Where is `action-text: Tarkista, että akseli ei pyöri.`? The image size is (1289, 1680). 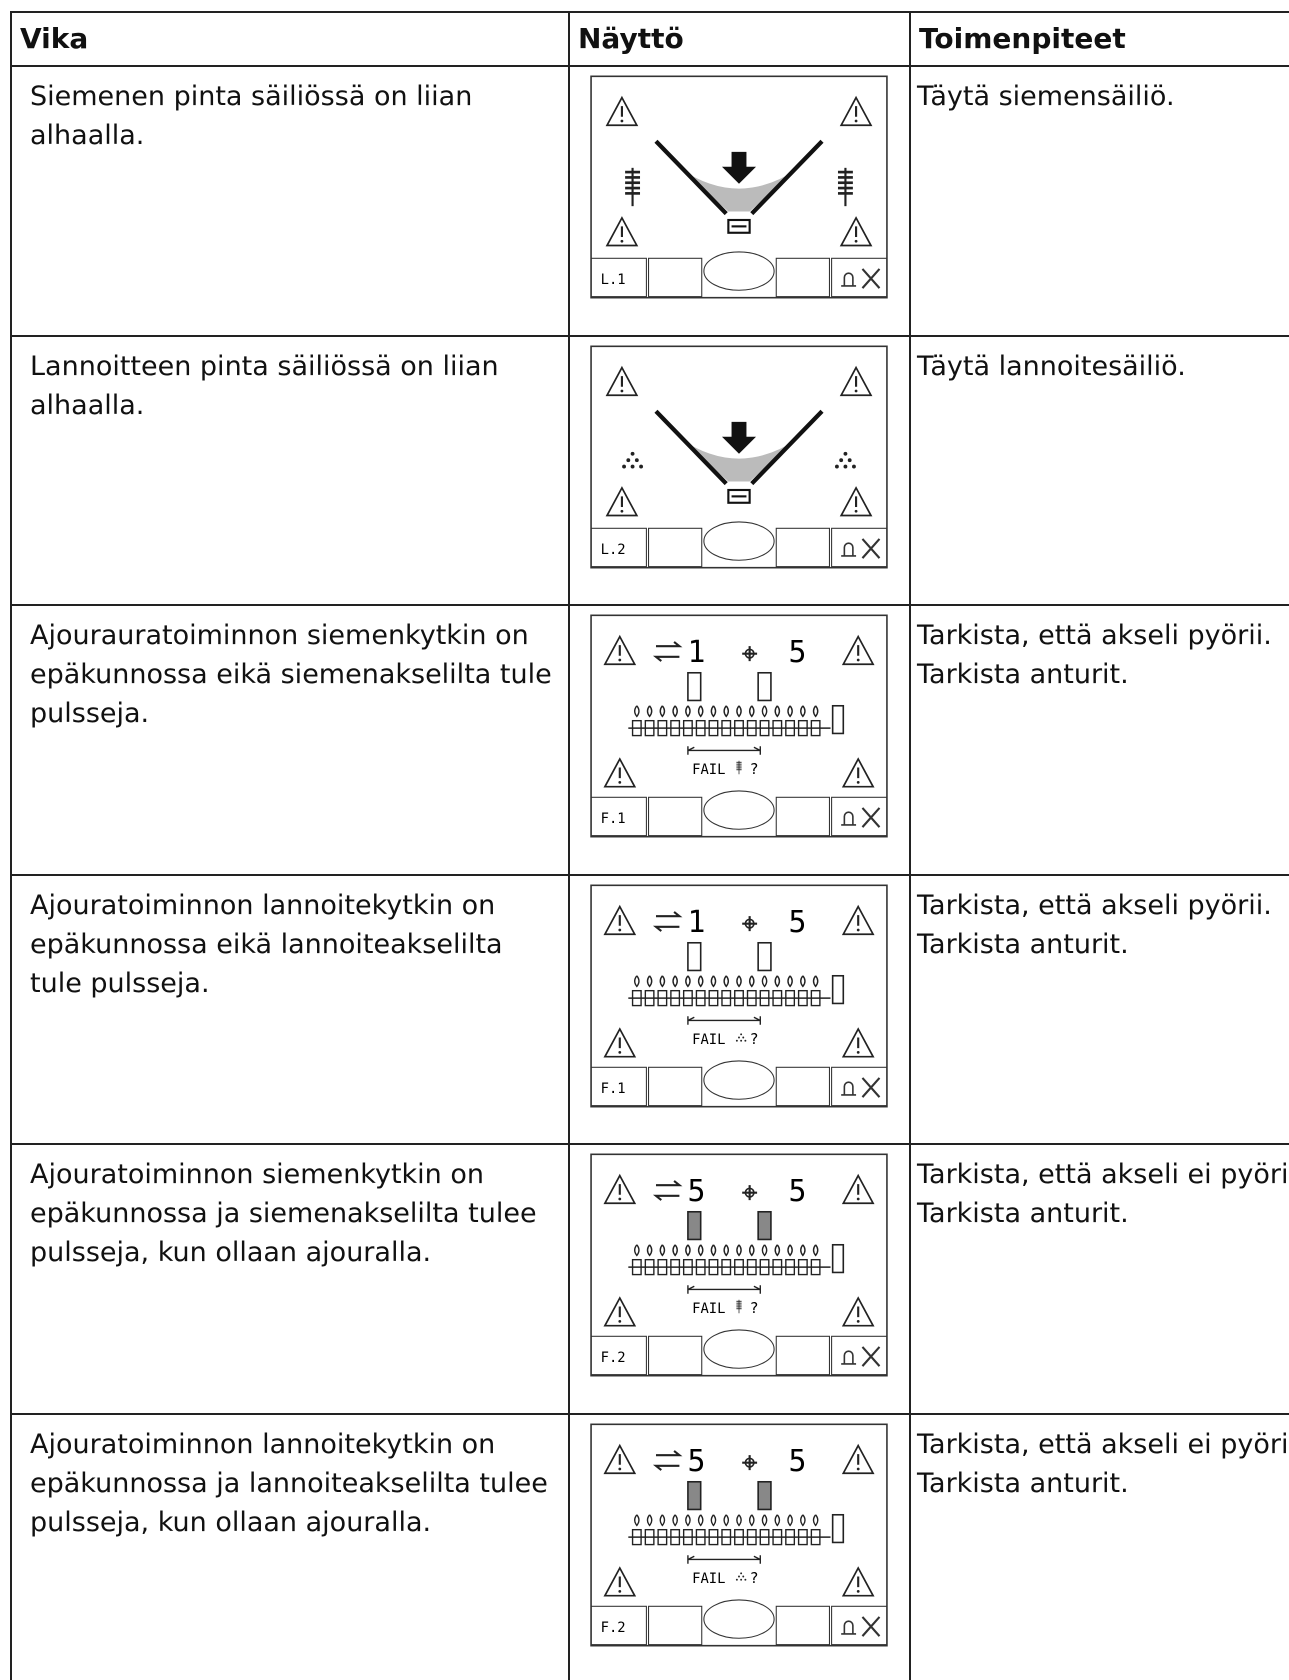
action-text: Tarkista, että akseli ei pyöri. is located at coordinates (1103, 1174).